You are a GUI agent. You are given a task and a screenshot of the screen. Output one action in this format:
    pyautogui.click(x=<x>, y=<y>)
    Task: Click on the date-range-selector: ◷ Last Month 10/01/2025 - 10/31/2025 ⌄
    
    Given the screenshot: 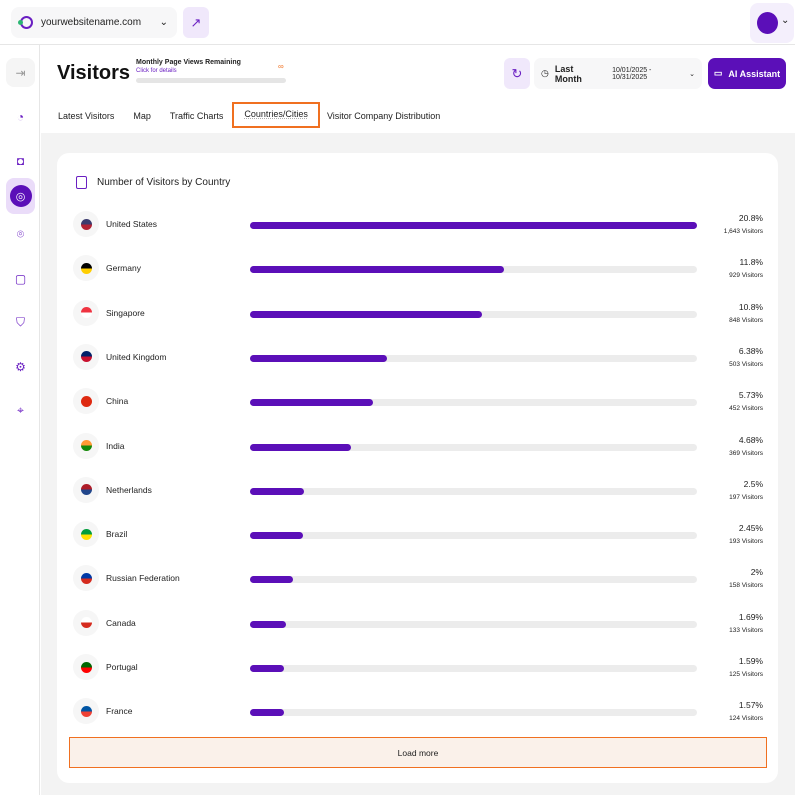 What is the action you would take?
    pyautogui.click(x=618, y=73)
    